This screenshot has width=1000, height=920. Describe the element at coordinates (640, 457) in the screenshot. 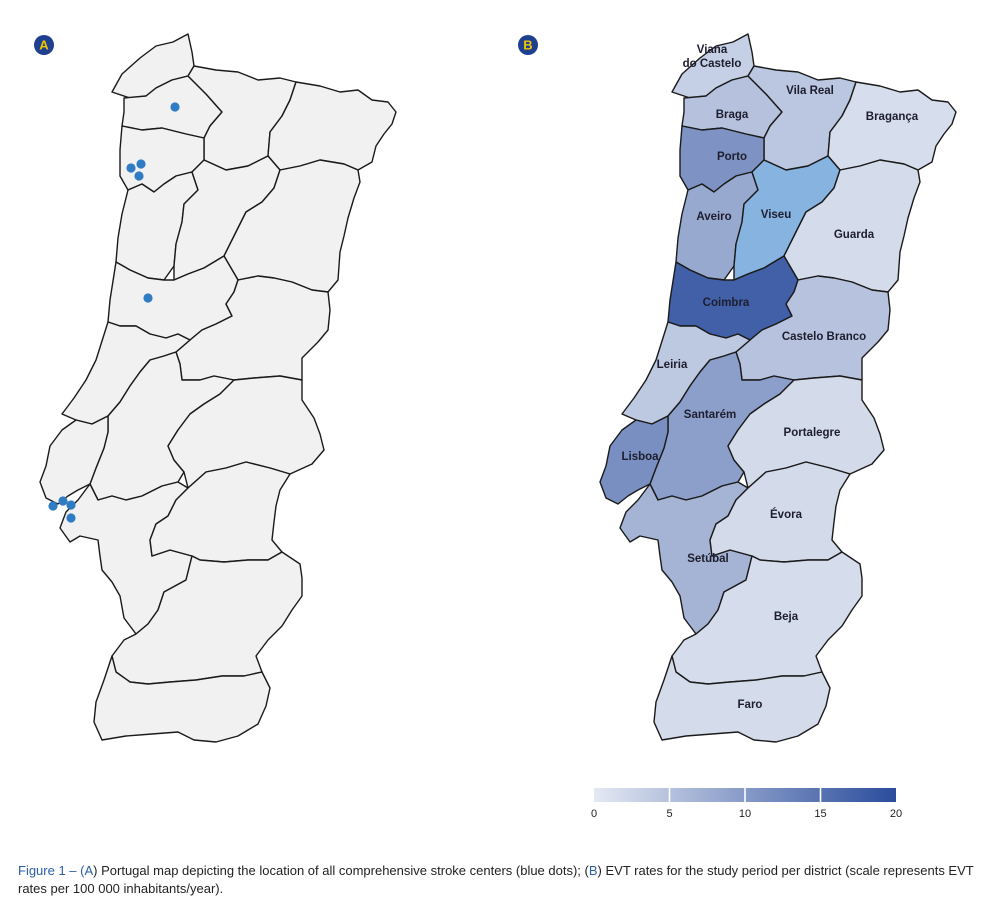

I see `district-label-lisboa: Lisboa` at that location.